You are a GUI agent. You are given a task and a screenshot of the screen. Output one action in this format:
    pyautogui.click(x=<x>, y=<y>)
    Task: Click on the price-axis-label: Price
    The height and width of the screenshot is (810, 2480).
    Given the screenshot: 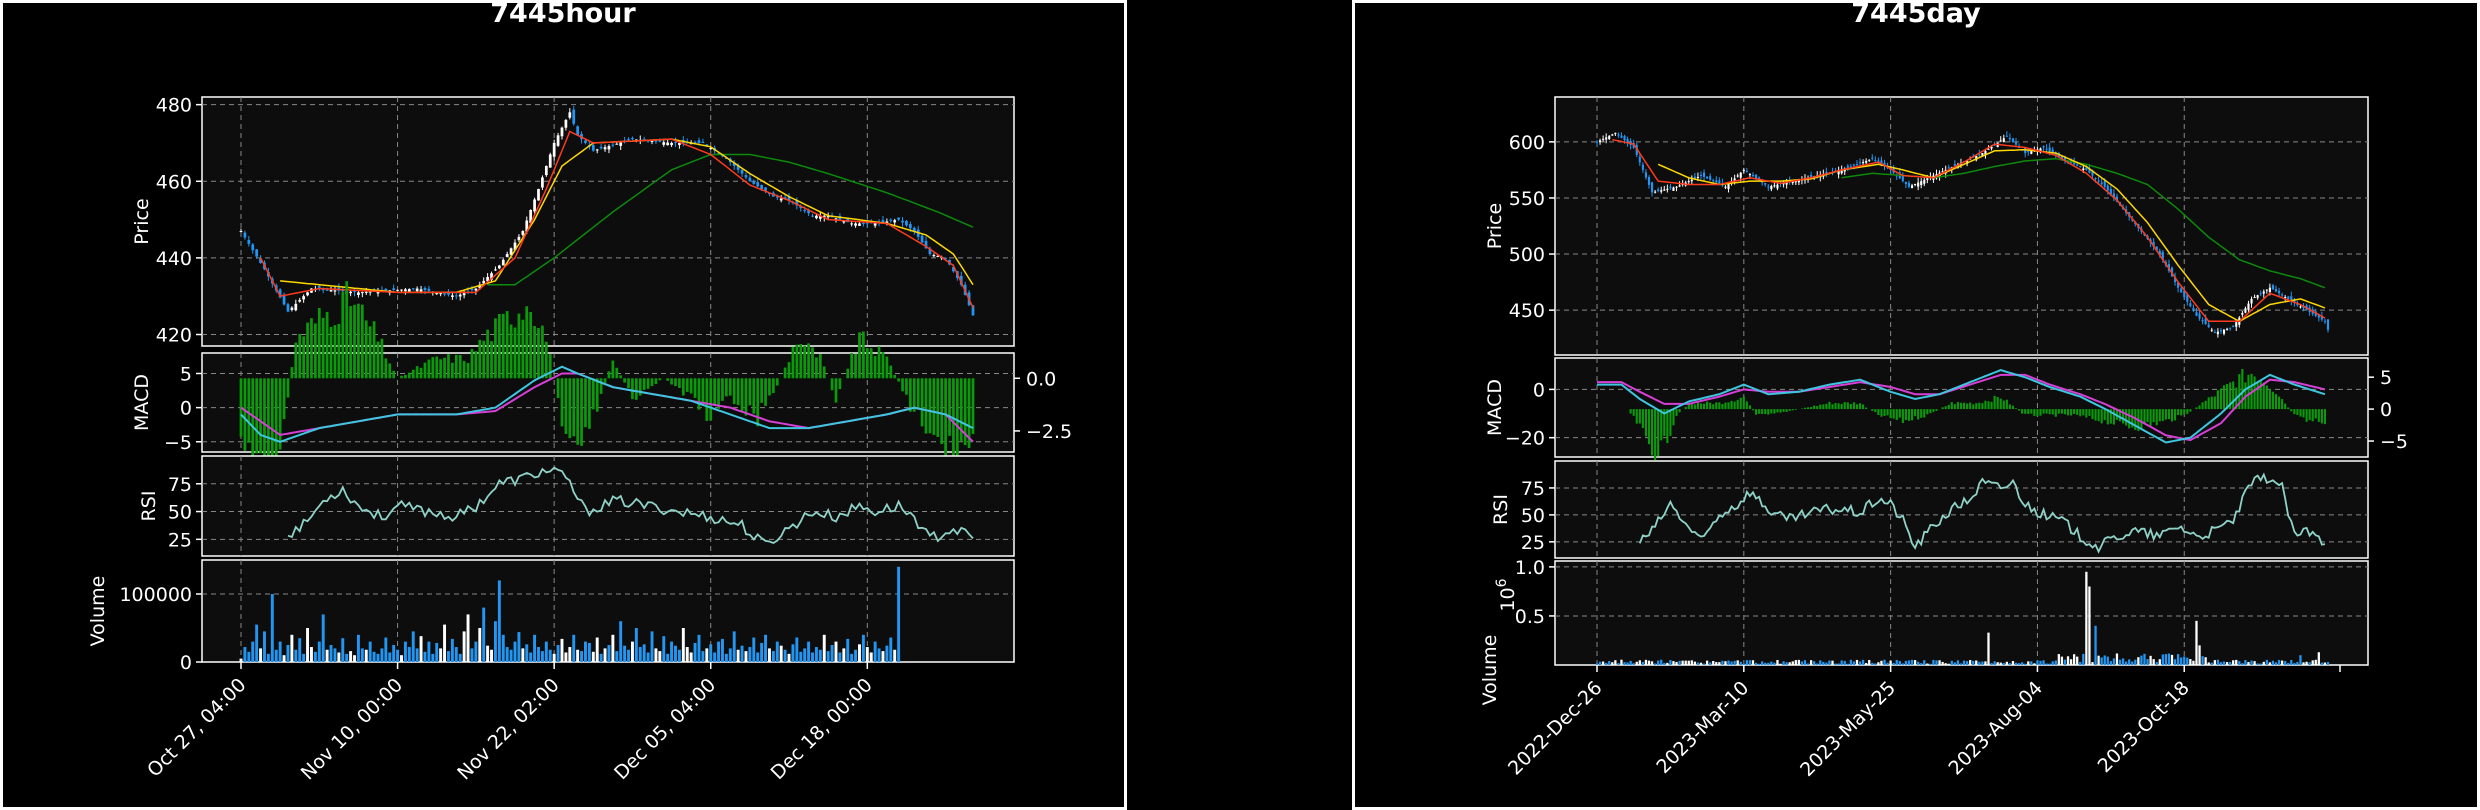 What is the action you would take?
    pyautogui.click(x=1495, y=226)
    